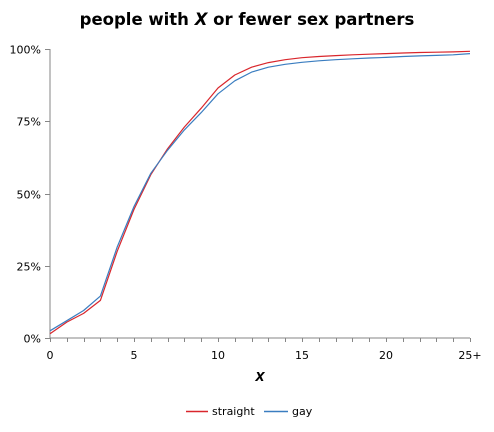  Describe the element at coordinates (25, 50) in the screenshot. I see `y-tick-label: 100%` at that location.